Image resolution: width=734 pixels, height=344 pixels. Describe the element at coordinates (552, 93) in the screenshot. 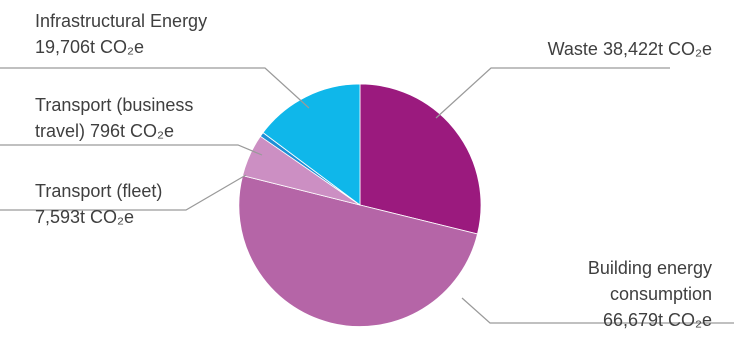

I see `leader-line-waste` at that location.